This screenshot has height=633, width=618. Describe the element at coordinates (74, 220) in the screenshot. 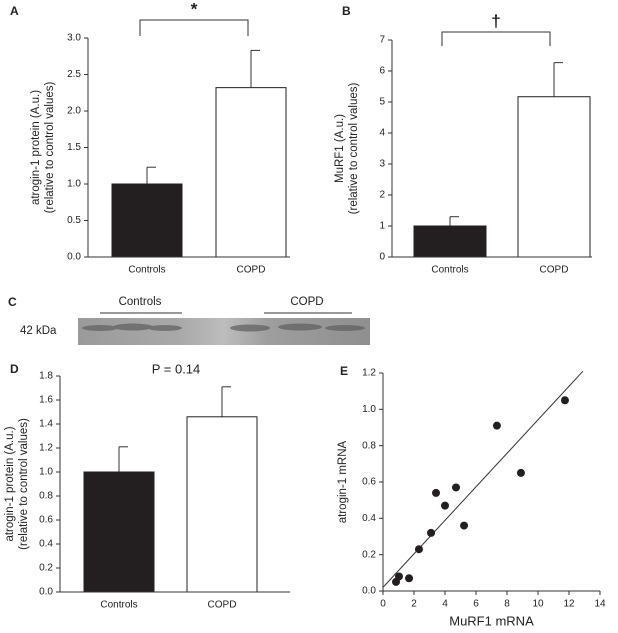

I see `y-tick-label: 0.5` at that location.